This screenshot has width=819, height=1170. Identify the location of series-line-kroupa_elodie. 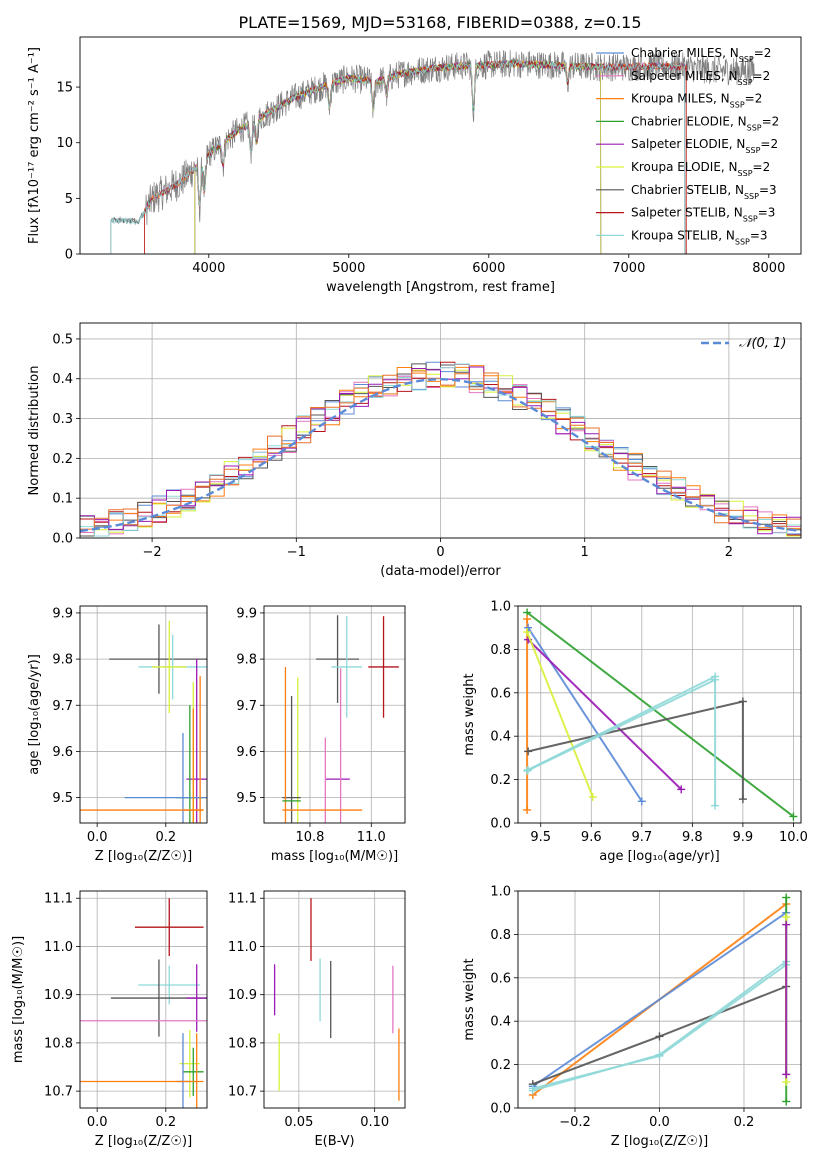
(560, 714).